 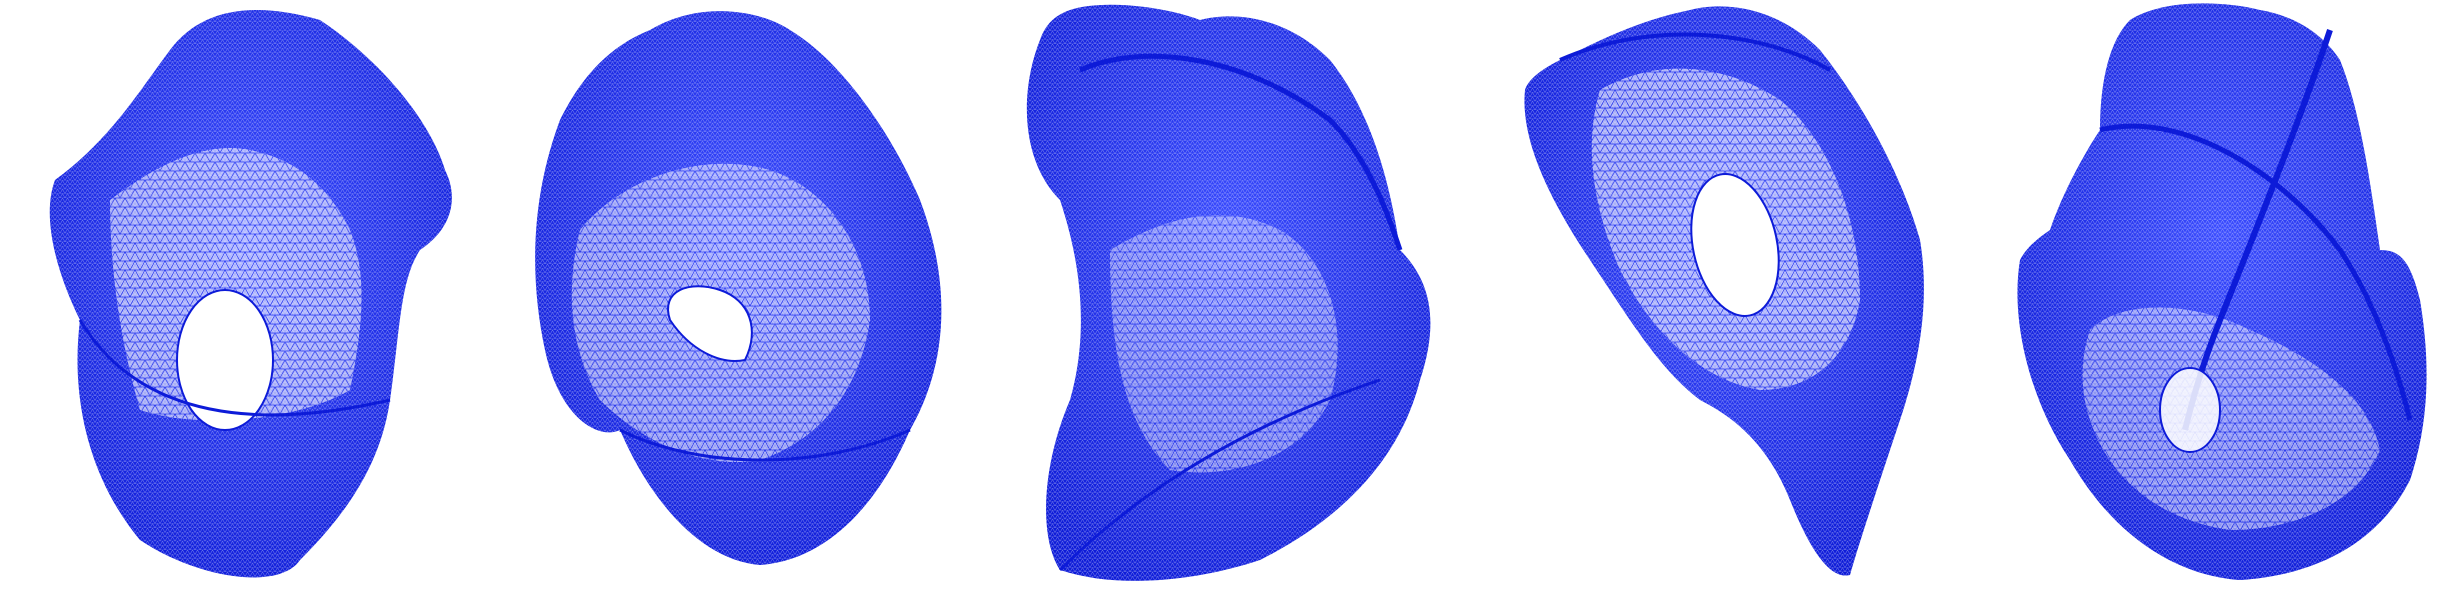 I want to click on mesh-2-hole, so click(x=710, y=323).